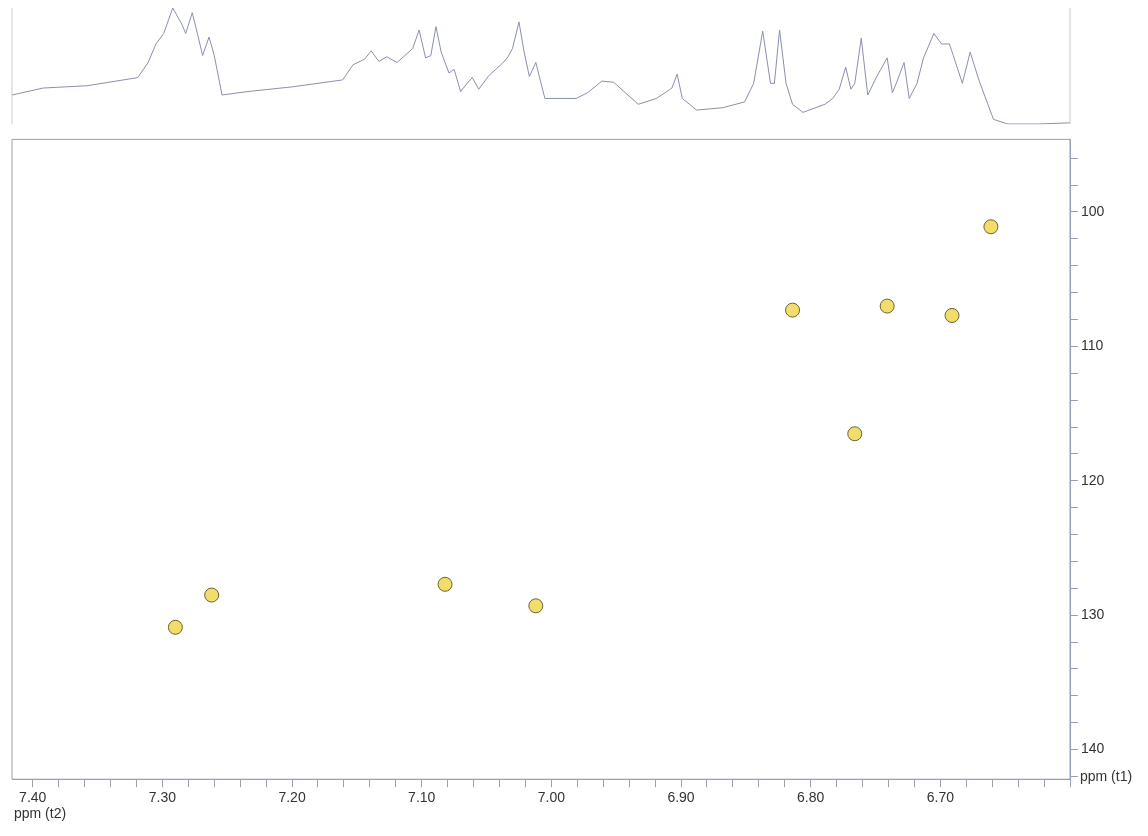 Image resolution: width=1148 pixels, height=836 pixels. Describe the element at coordinates (681, 797) in the screenshot. I see `x-tick-label: 6.90` at that location.